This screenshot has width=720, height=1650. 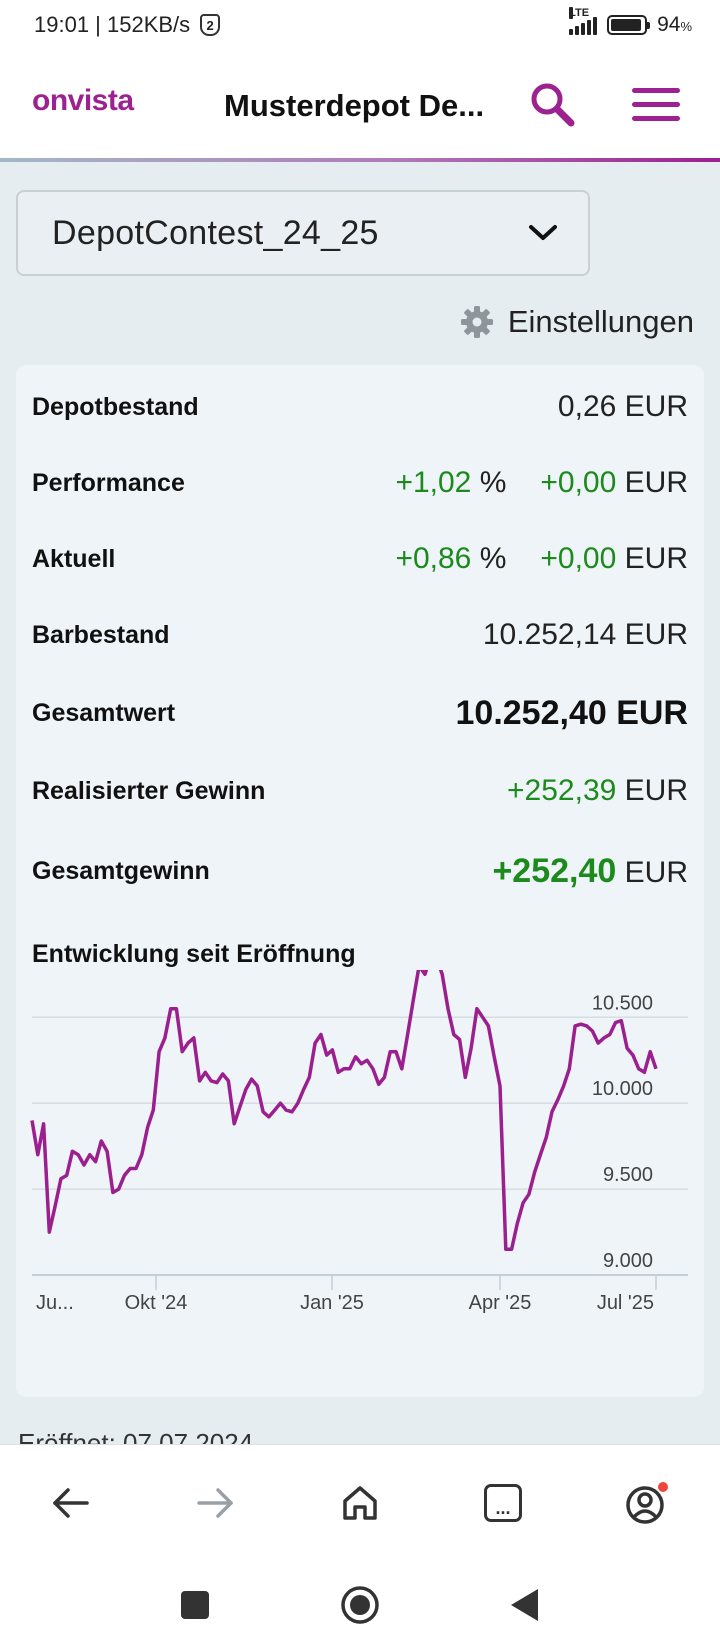 What do you see at coordinates (344, 1110) in the screenshot?
I see `performance-line` at bounding box center [344, 1110].